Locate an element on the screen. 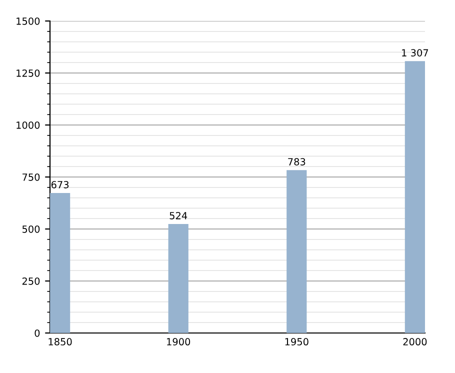  data-label: 1 307 is located at coordinates (415, 52).